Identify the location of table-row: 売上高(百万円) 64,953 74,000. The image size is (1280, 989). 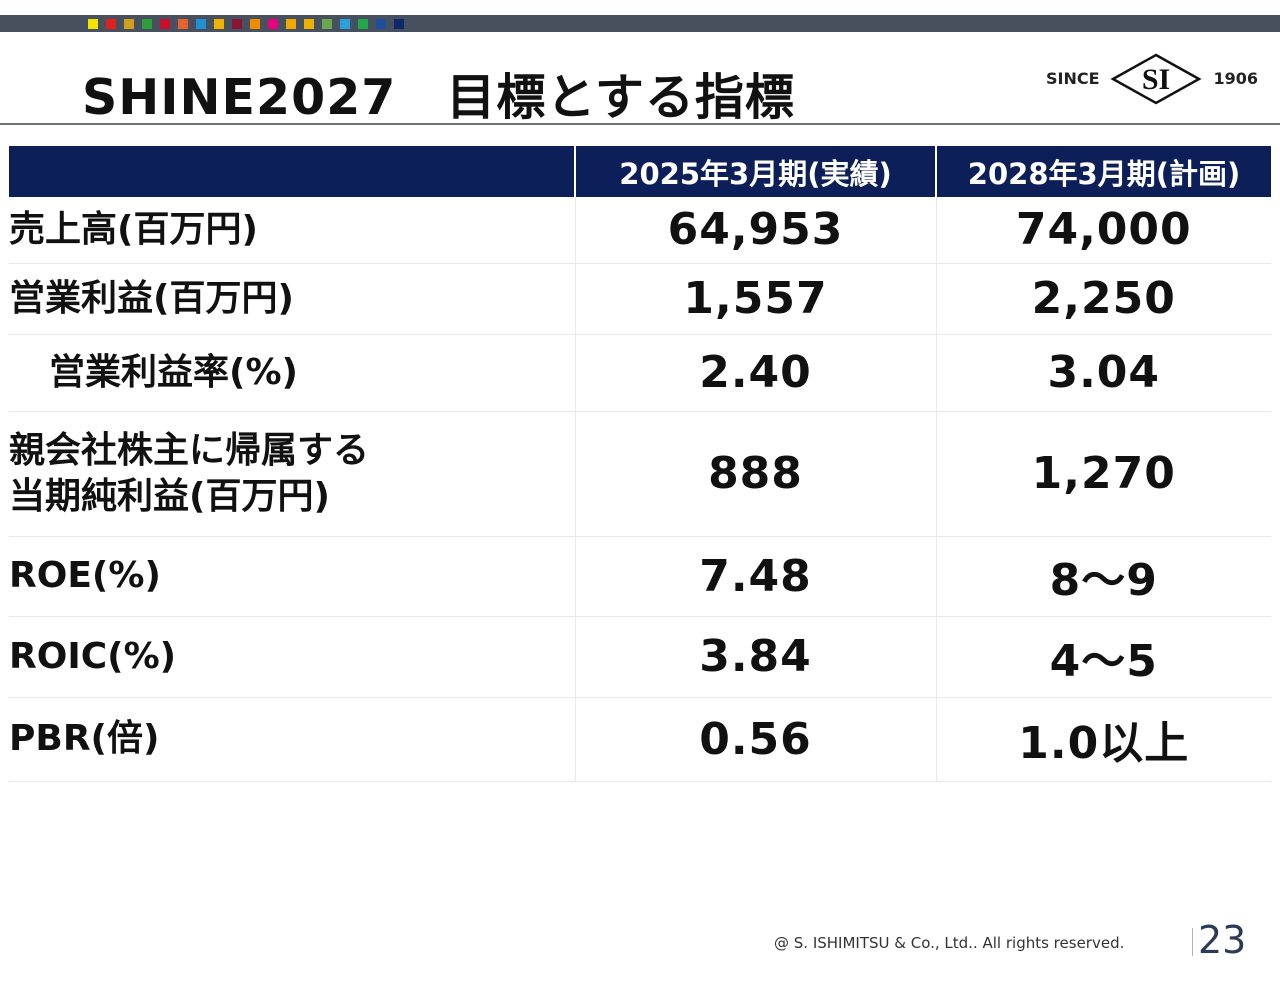
(640, 230).